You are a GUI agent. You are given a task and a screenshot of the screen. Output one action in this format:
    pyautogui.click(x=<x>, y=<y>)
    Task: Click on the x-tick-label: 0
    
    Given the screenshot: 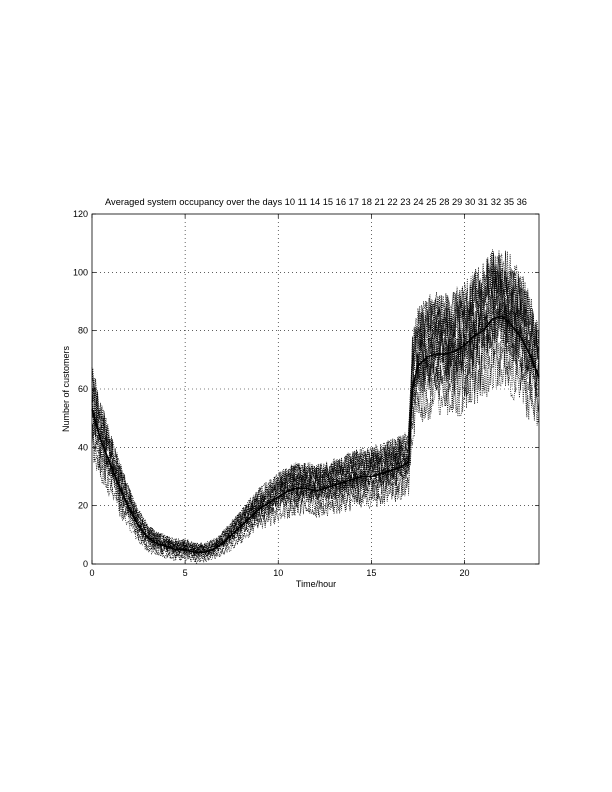 What is the action you would take?
    pyautogui.click(x=91, y=573)
    